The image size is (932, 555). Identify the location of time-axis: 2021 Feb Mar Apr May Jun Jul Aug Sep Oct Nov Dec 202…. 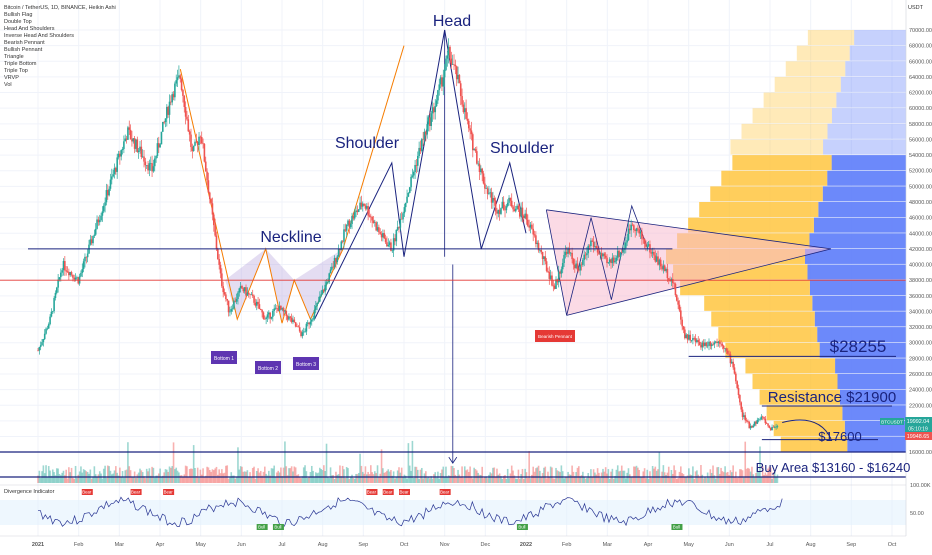
(464, 545).